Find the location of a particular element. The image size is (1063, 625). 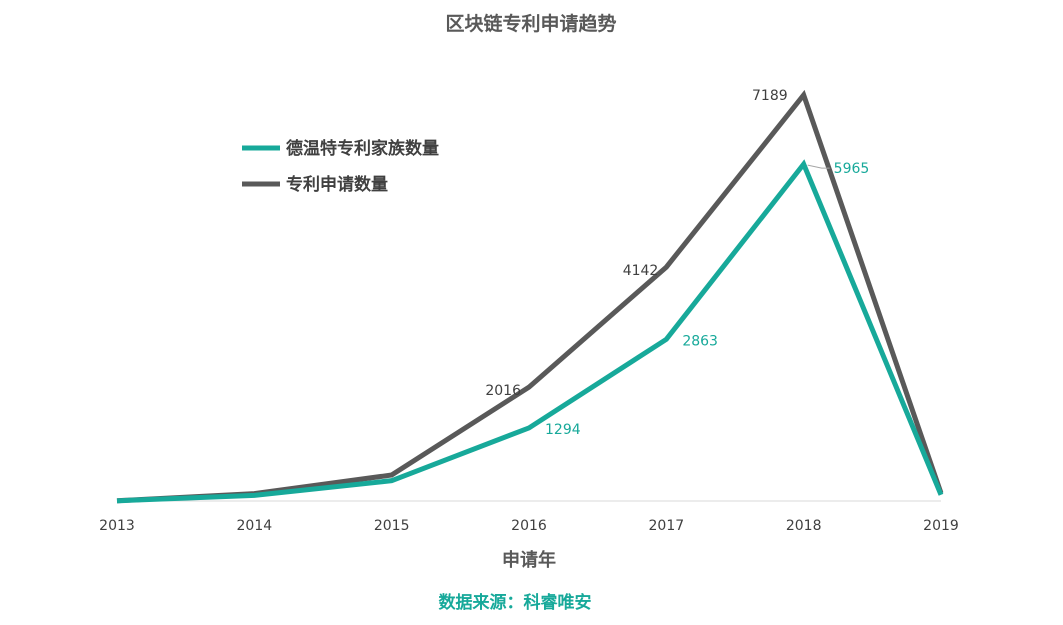

data-label: 2863 is located at coordinates (700, 341).